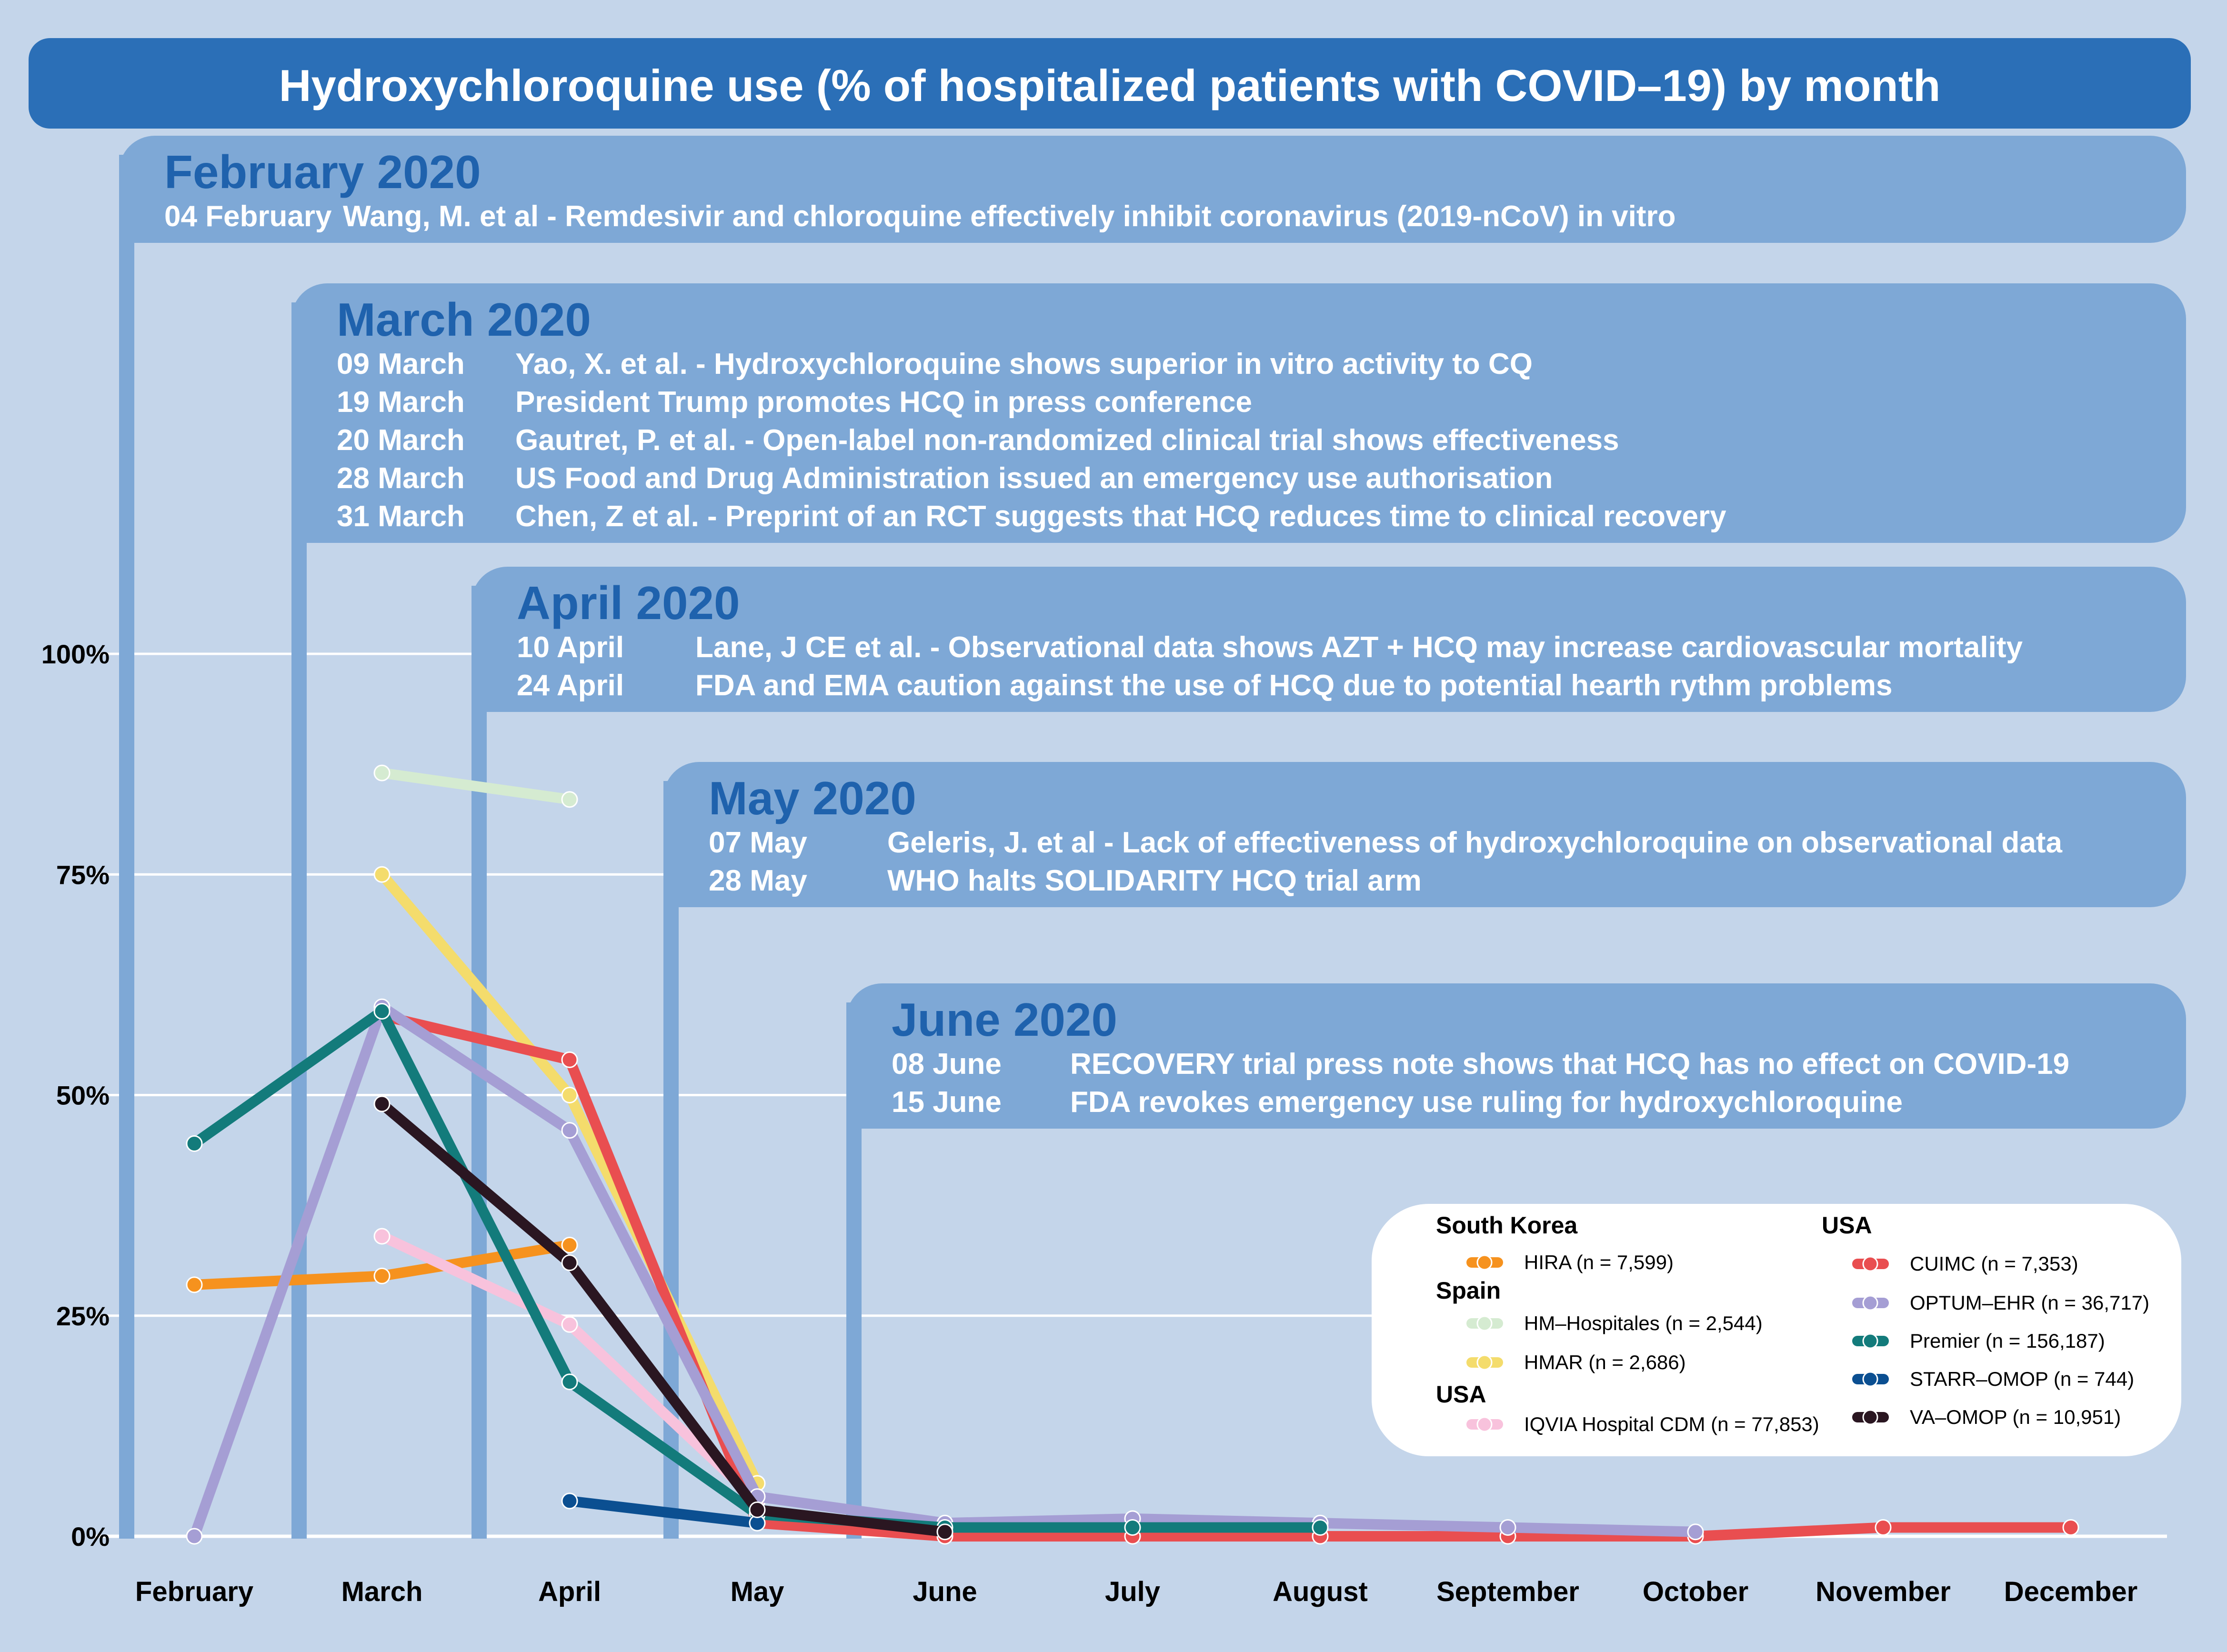  Describe the element at coordinates (2029, 1303) in the screenshot. I see `legend-entry-label: OPTUM–EHR (n = 36,717)` at that location.